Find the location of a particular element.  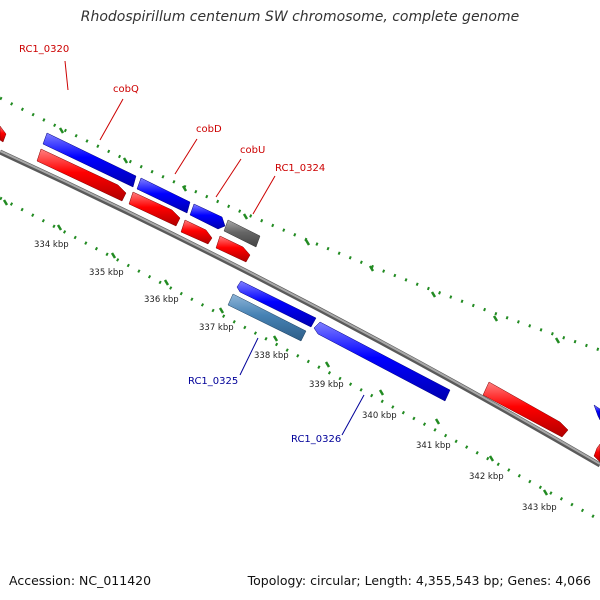

gene-cobD is located at coordinates (163, 195).